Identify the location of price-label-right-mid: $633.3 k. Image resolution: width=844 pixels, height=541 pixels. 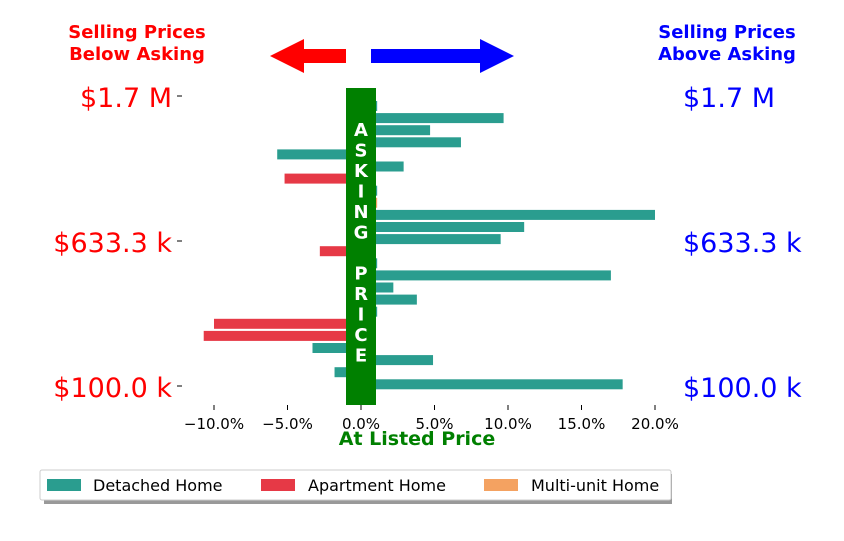
(742, 243).